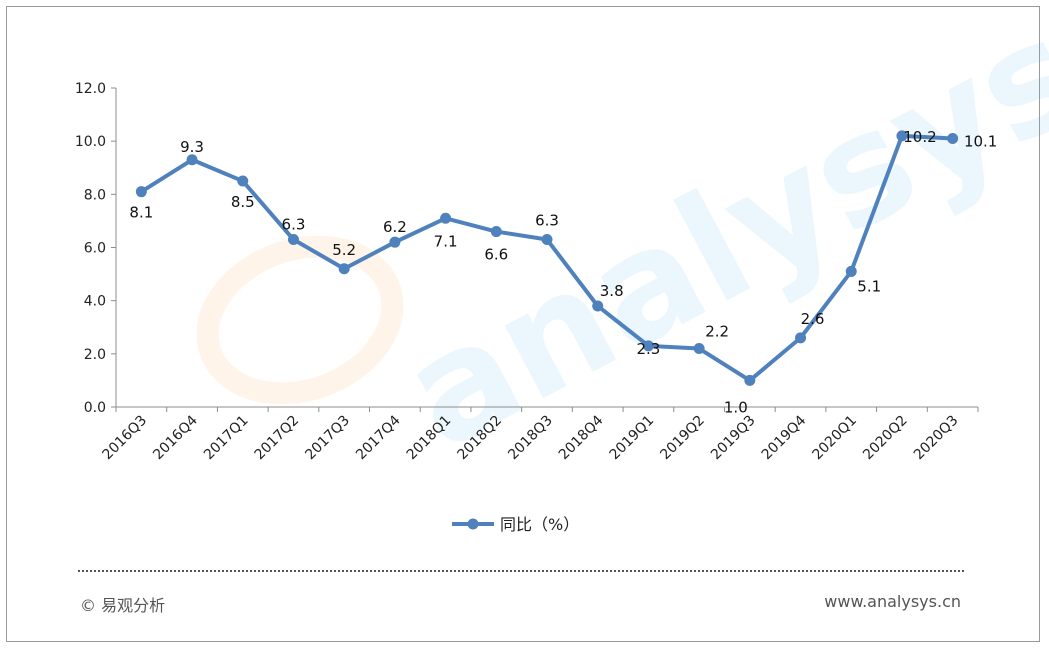  Describe the element at coordinates (892, 601) in the screenshot. I see `footer-website: www.analysys.cn` at that location.